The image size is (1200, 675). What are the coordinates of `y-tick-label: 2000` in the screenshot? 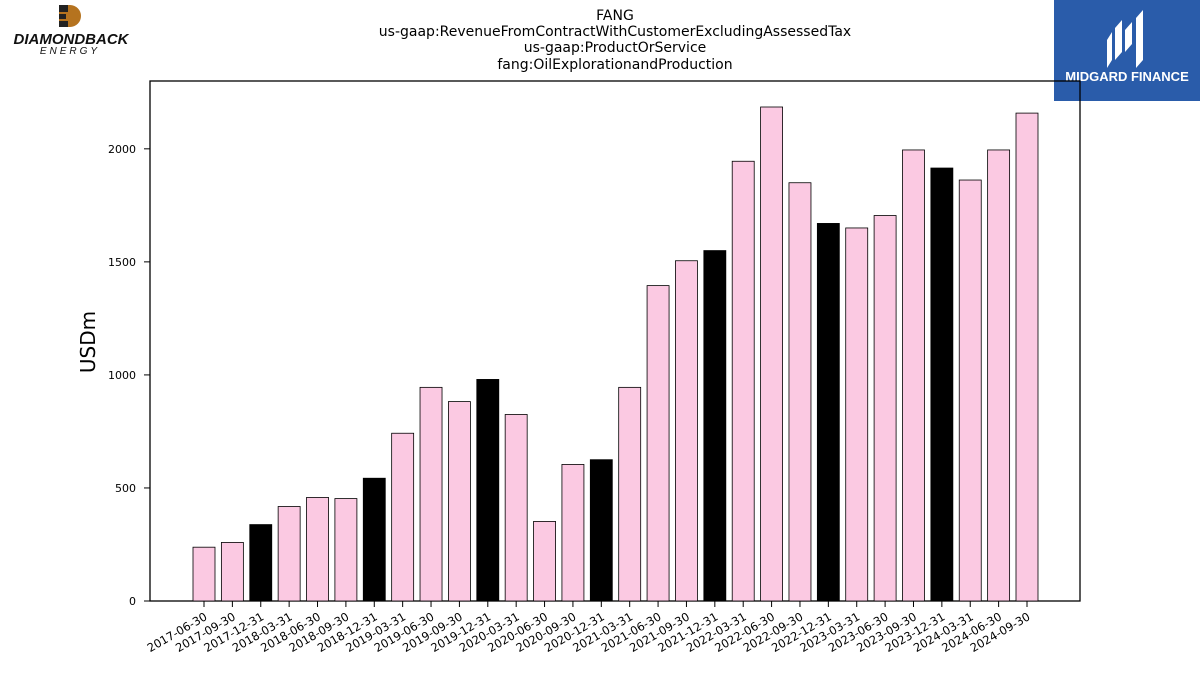 It's located at (122, 149).